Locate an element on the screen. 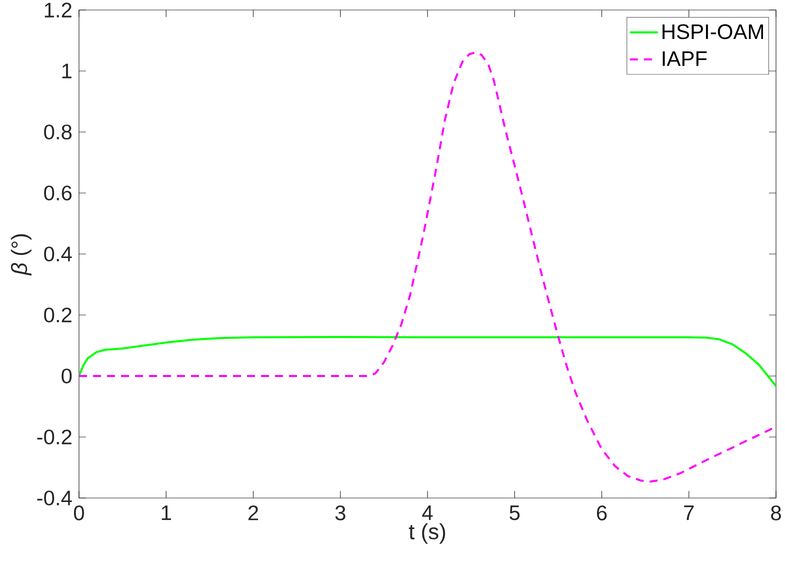 The height and width of the screenshot is (570, 785). x-tick-label: 5 is located at coordinates (515, 513).